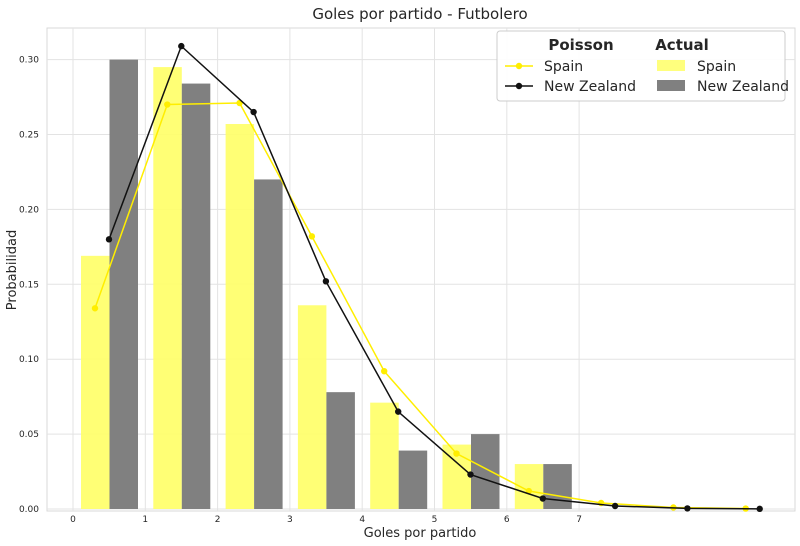 Image resolution: width=800 pixels, height=546 pixels. I want to click on x-ticks: 0 1 2 3 4 5 6 7, so click(326, 520).